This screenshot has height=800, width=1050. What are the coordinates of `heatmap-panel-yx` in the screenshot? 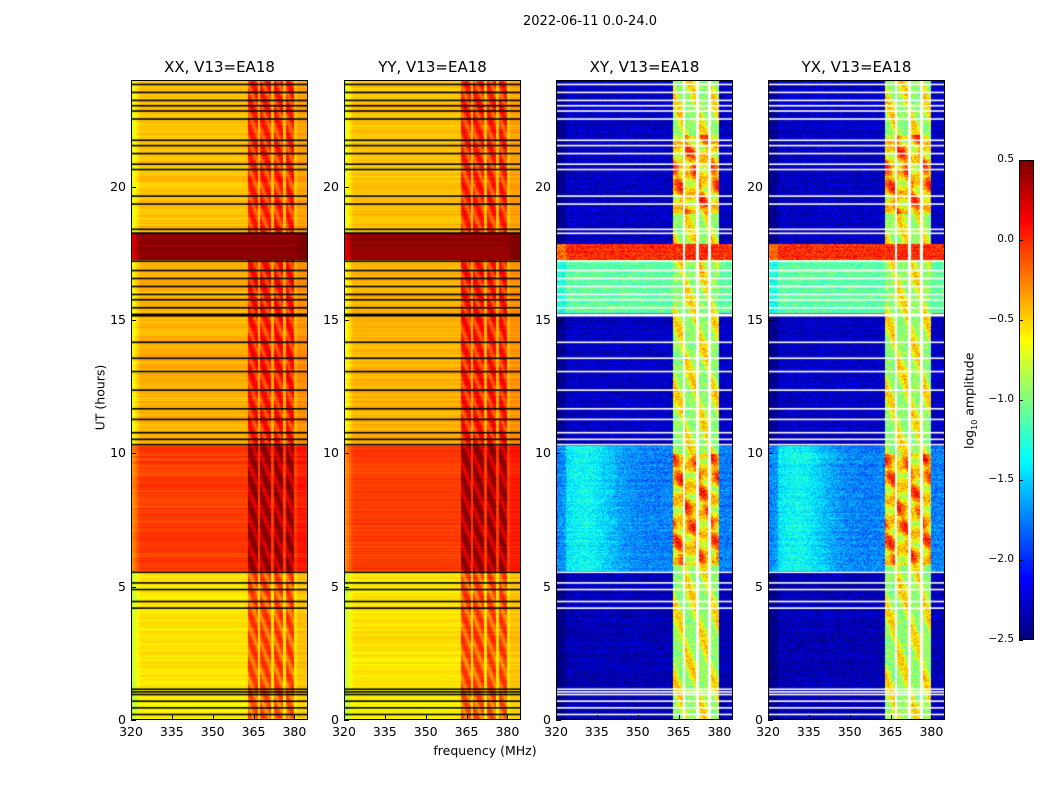 It's located at (856, 400).